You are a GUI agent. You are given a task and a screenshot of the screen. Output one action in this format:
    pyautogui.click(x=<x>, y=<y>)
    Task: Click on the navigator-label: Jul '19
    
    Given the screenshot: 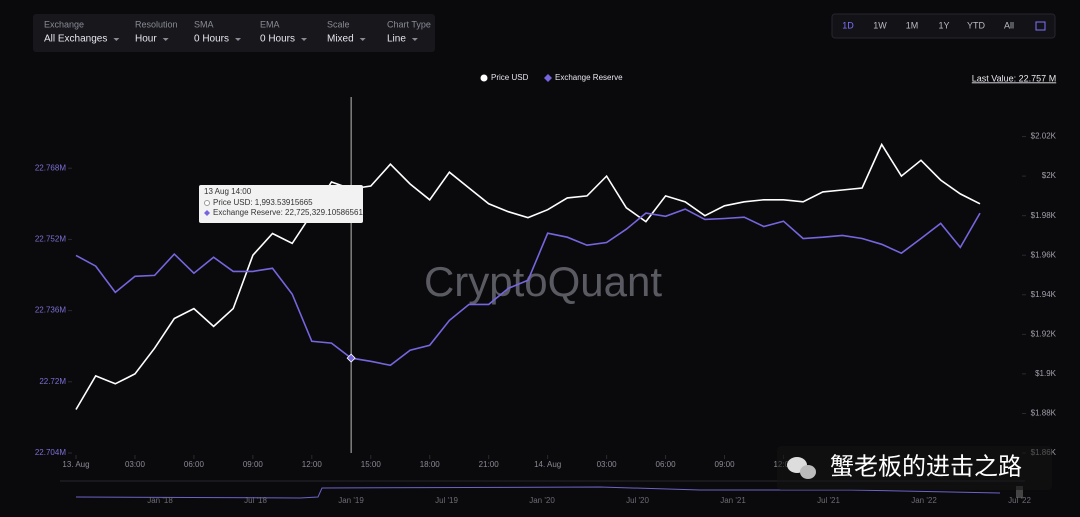 What is the action you would take?
    pyautogui.click(x=446, y=500)
    